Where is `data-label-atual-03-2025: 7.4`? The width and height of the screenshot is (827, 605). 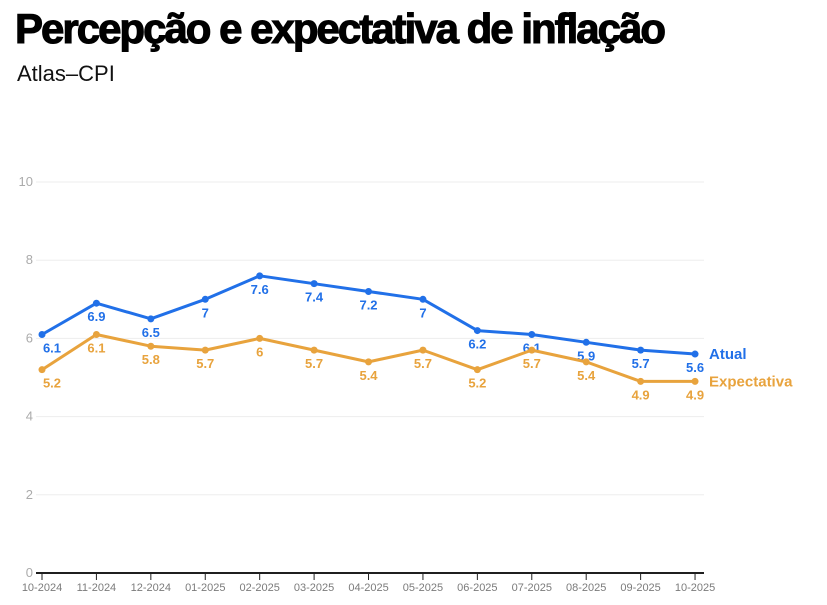 data-label-atual-03-2025: 7.4 is located at coordinates (314, 297).